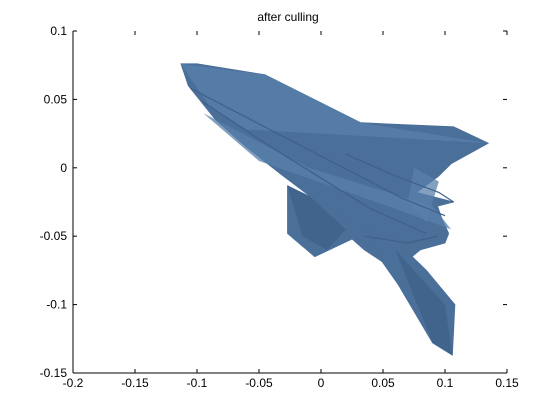 Image resolution: width=560 pixels, height=420 pixels. Describe the element at coordinates (321, 383) in the screenshot. I see `x-tick-label: 0` at that location.